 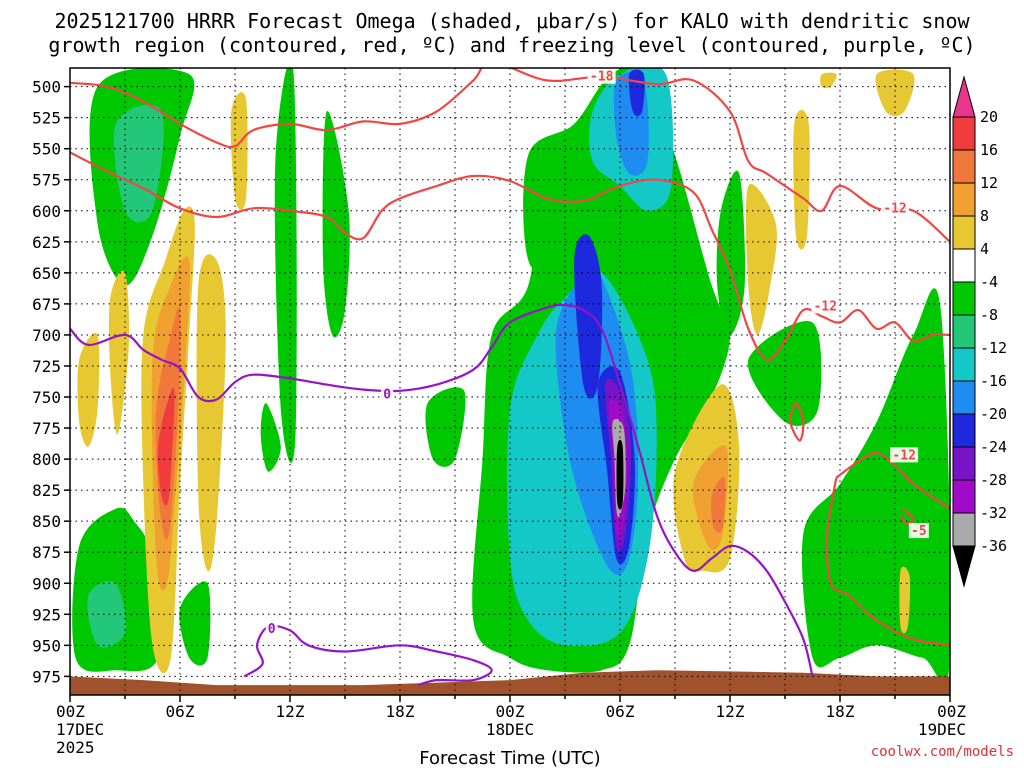 I want to click on y-tick-label-650: 650, so click(x=46, y=273).